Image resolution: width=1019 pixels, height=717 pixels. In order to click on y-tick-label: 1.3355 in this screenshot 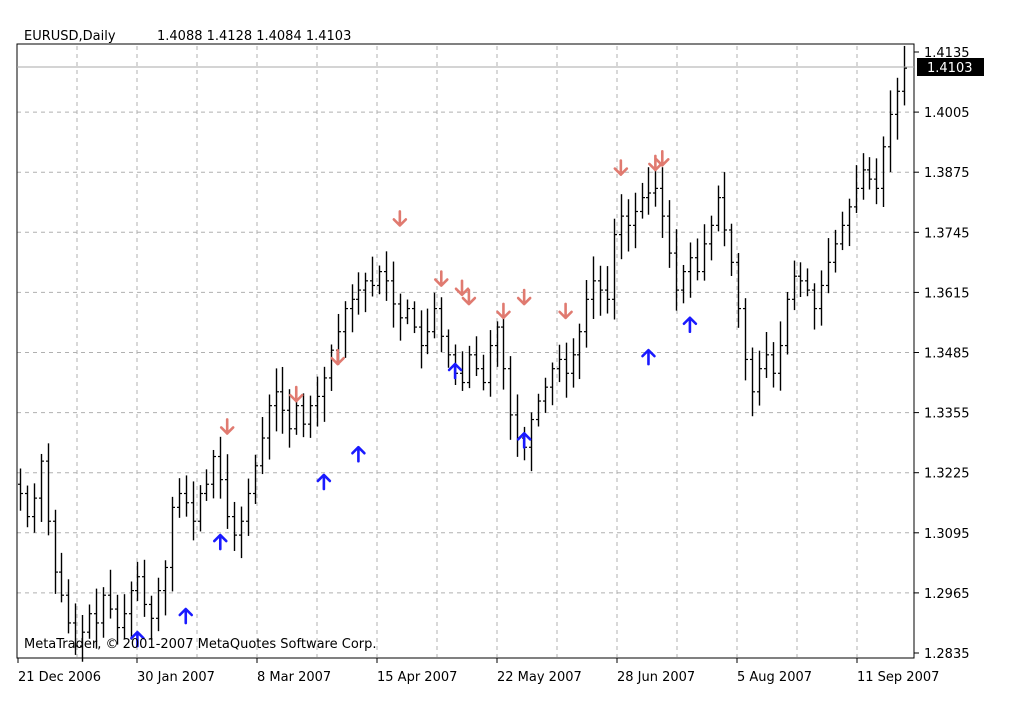, I will do `click(947, 414)`.